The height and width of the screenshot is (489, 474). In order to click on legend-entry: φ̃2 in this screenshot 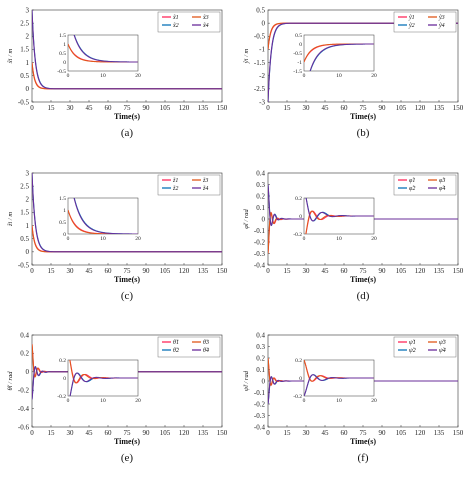, I will do `click(412, 189)`.